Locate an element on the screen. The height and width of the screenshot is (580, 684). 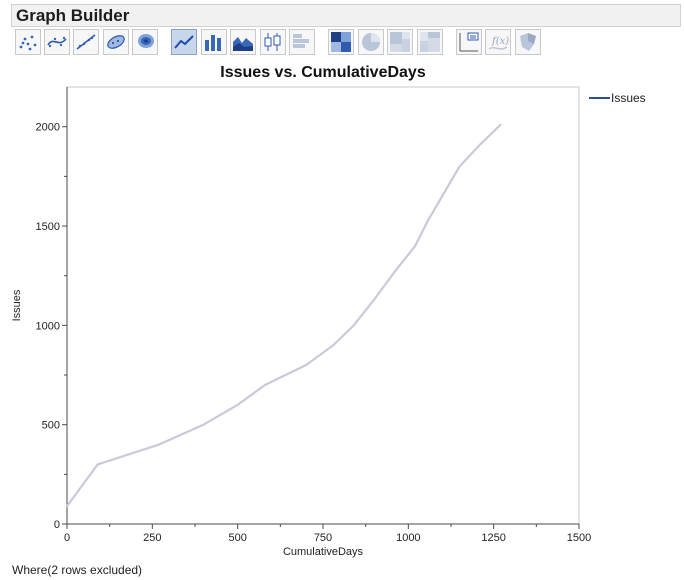
svg-text: f(x) is located at coordinates (500, 41).